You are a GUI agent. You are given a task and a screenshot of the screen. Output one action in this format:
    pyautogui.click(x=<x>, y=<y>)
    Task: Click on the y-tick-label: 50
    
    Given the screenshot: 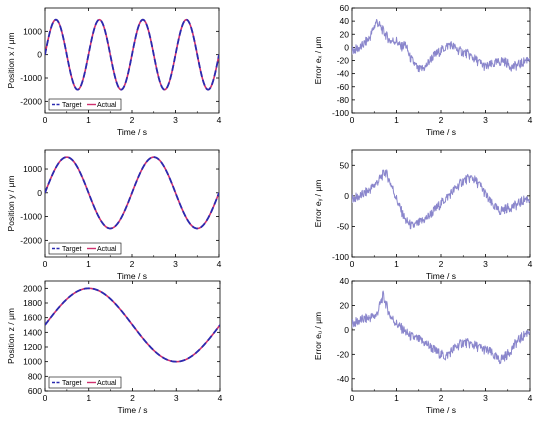 What is the action you would take?
    pyautogui.click(x=345, y=165)
    